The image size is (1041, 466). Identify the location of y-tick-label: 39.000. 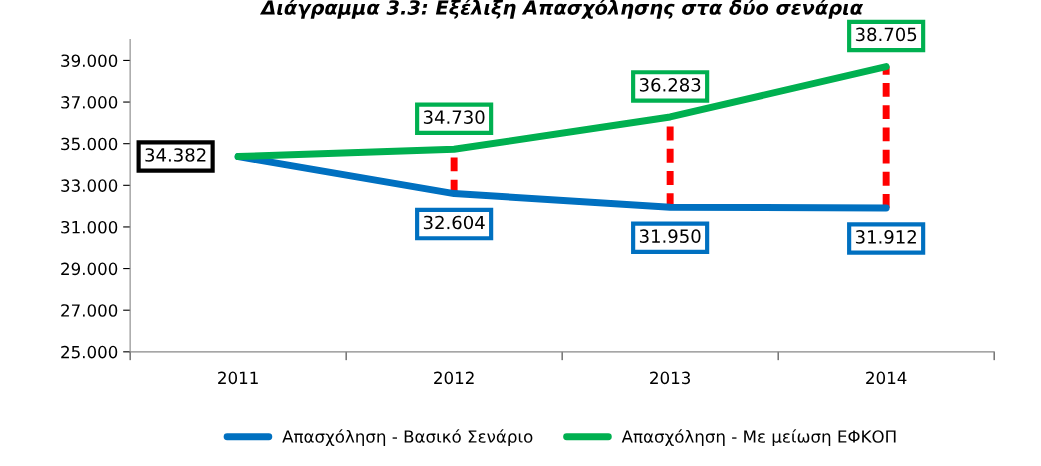
(89, 60).